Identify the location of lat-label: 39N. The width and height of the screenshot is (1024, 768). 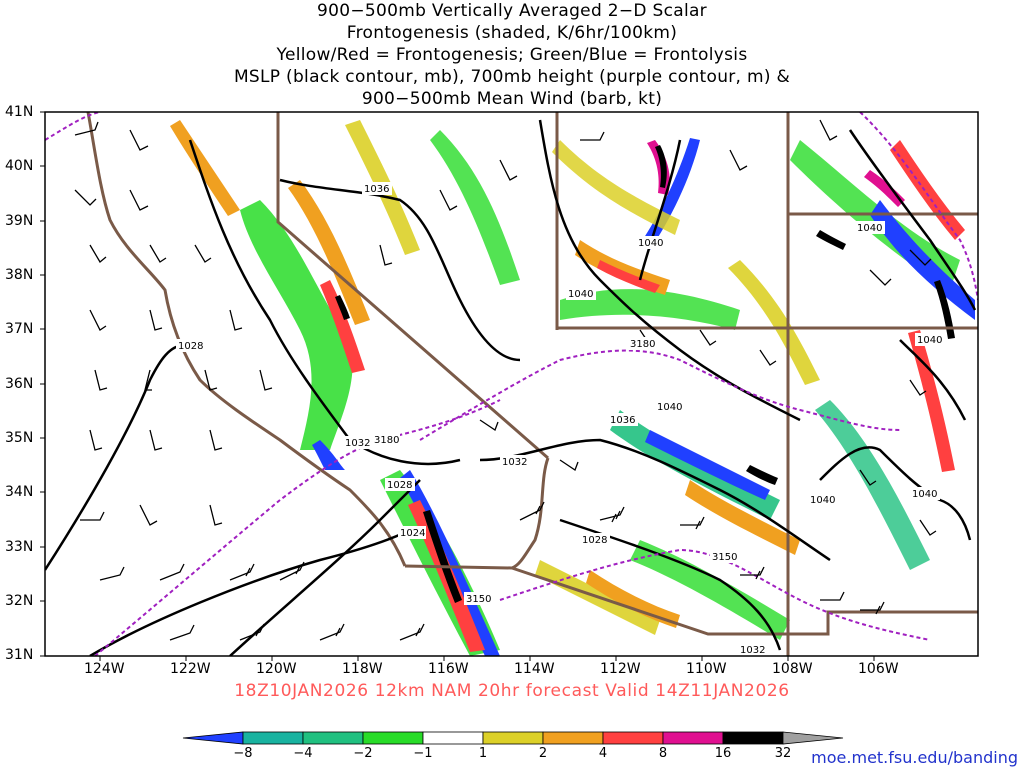
(19, 221).